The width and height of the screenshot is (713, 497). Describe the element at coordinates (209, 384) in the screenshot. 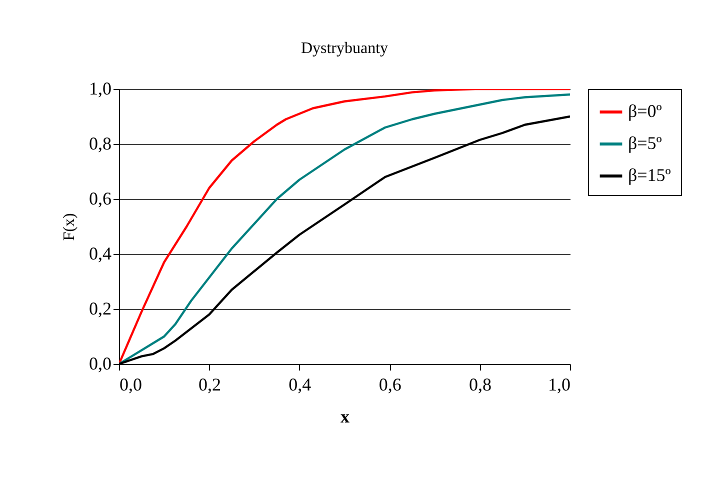

I see `x-tick-label: 0,2` at that location.